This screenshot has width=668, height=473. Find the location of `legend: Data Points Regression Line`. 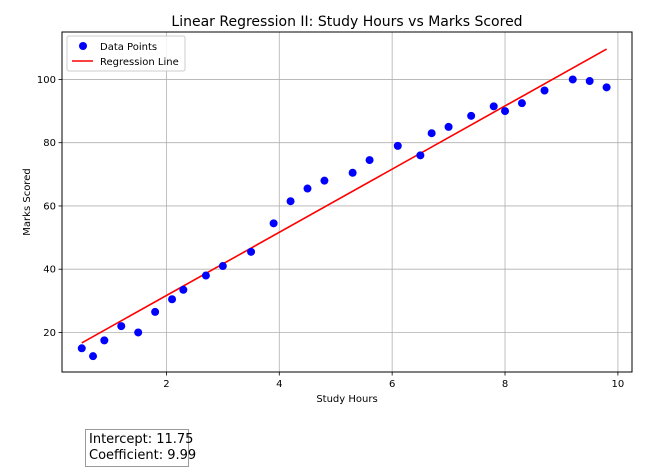

legend: Data Points Regression Line is located at coordinates (126, 53).